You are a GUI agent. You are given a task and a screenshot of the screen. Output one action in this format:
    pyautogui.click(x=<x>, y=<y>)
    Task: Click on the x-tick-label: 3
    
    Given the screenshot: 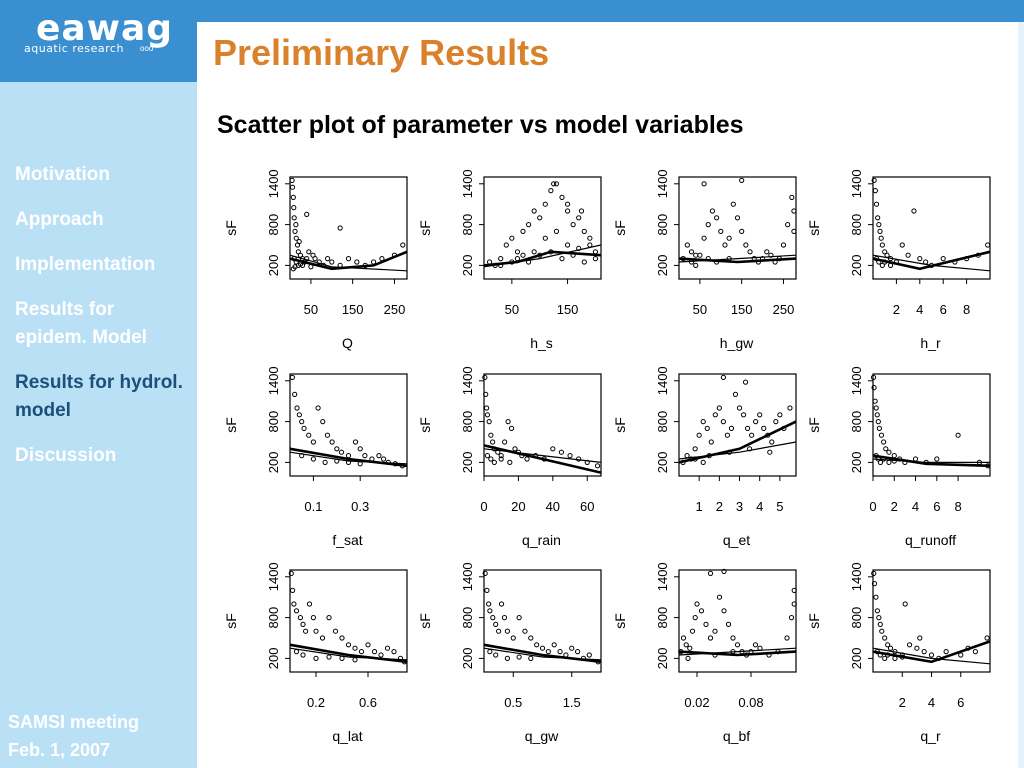 What is the action you would take?
    pyautogui.click(x=739, y=506)
    